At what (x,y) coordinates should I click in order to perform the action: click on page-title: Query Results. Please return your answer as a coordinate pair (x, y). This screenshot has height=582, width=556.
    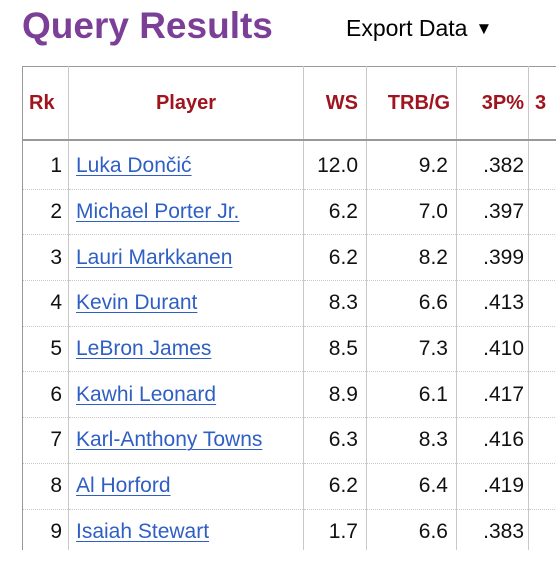
    Looking at the image, I should click on (147, 25).